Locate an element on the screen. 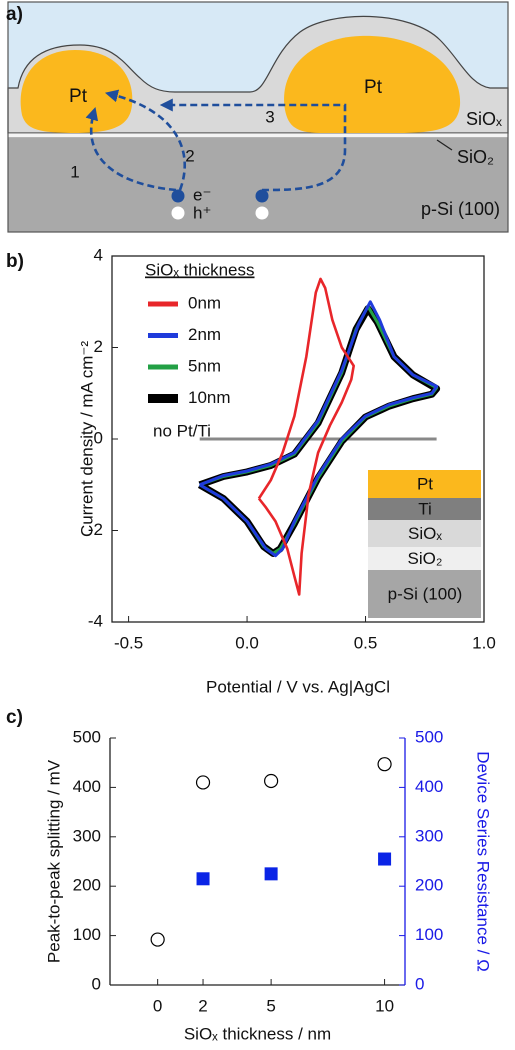  y2-axis-label: Device Series Resistance / Ω is located at coordinates (483, 861).